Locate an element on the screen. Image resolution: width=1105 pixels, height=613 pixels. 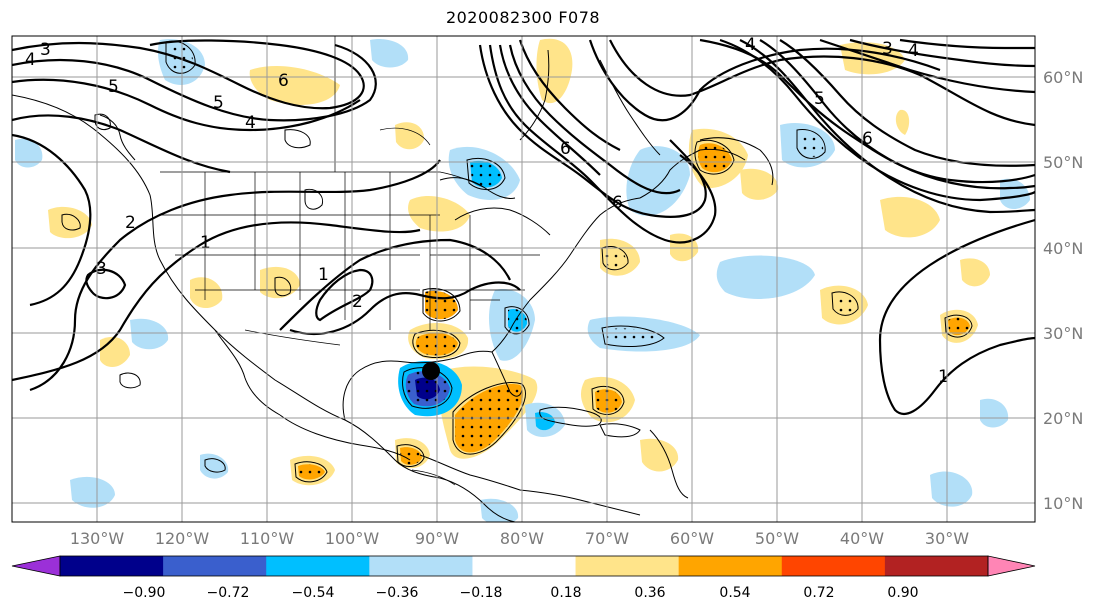
lon-label: 70°W is located at coordinates (607, 538).